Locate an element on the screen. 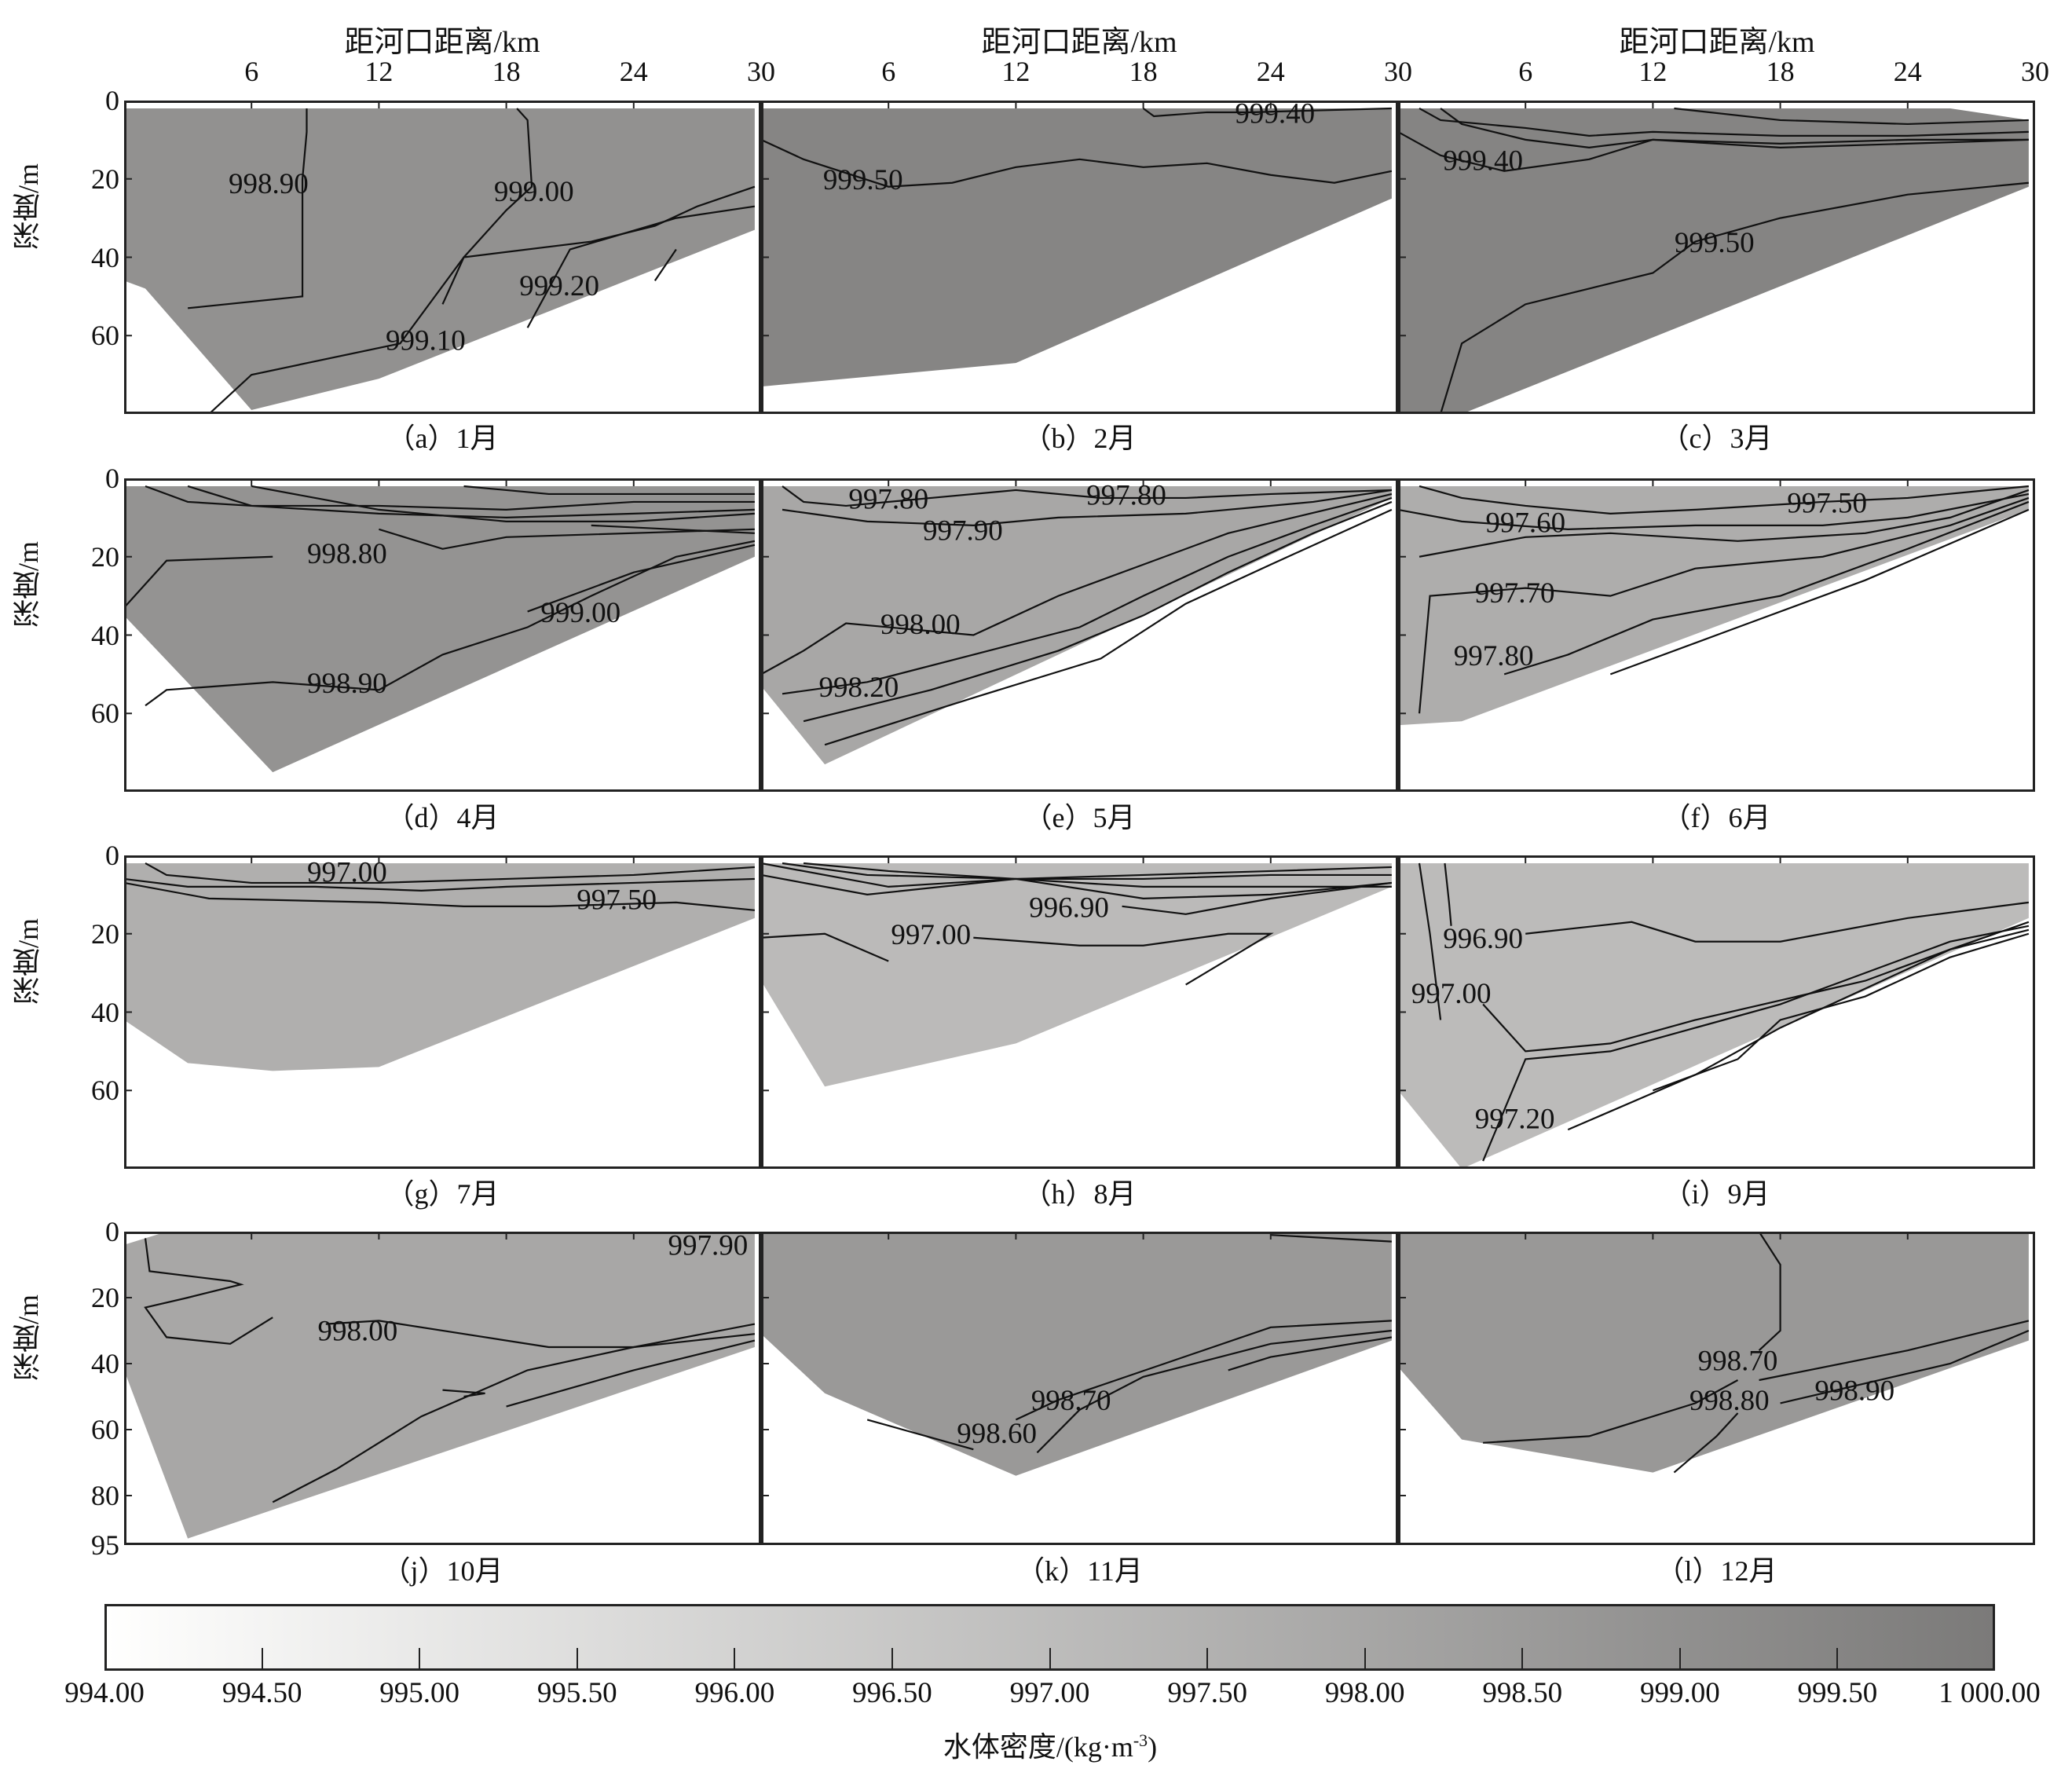  contour-label: 999.00 is located at coordinates (580, 613).